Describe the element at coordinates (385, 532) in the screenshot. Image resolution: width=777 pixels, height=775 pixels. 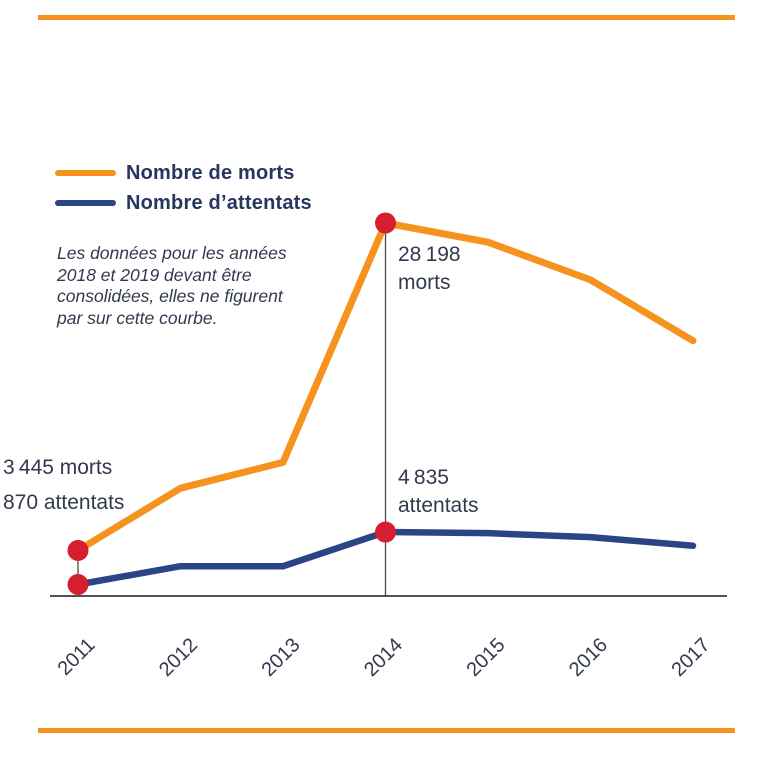
I see `highlight-dot-2014-attentats` at that location.